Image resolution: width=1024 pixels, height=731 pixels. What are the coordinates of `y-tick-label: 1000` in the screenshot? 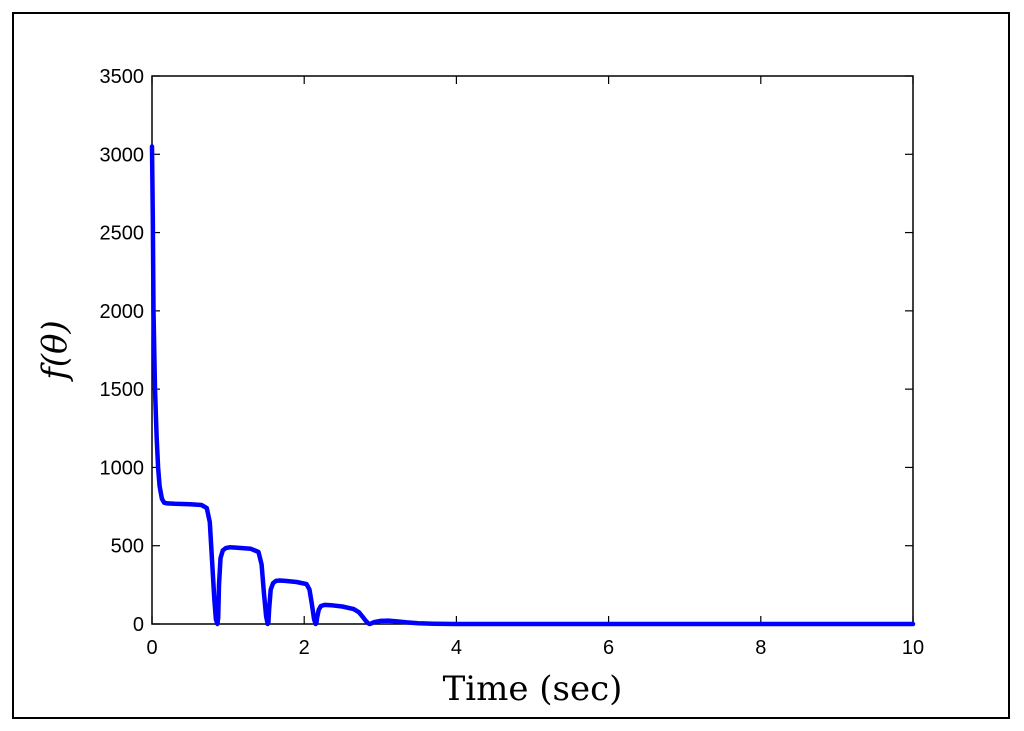 It's located at (122, 468).